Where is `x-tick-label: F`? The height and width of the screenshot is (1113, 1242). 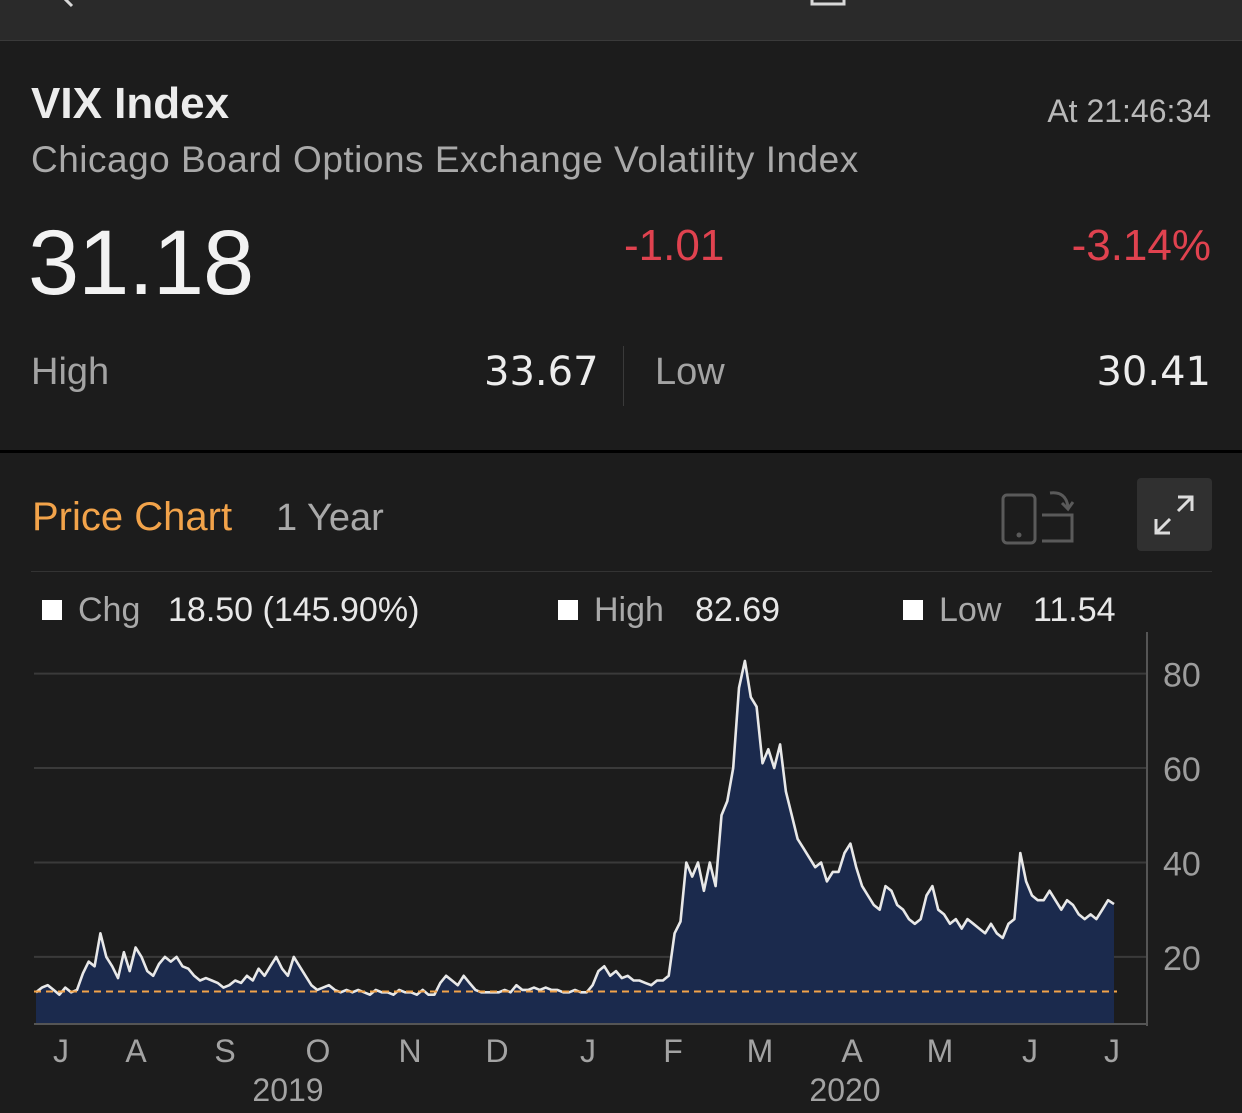
x-tick-label: F is located at coordinates (673, 1051).